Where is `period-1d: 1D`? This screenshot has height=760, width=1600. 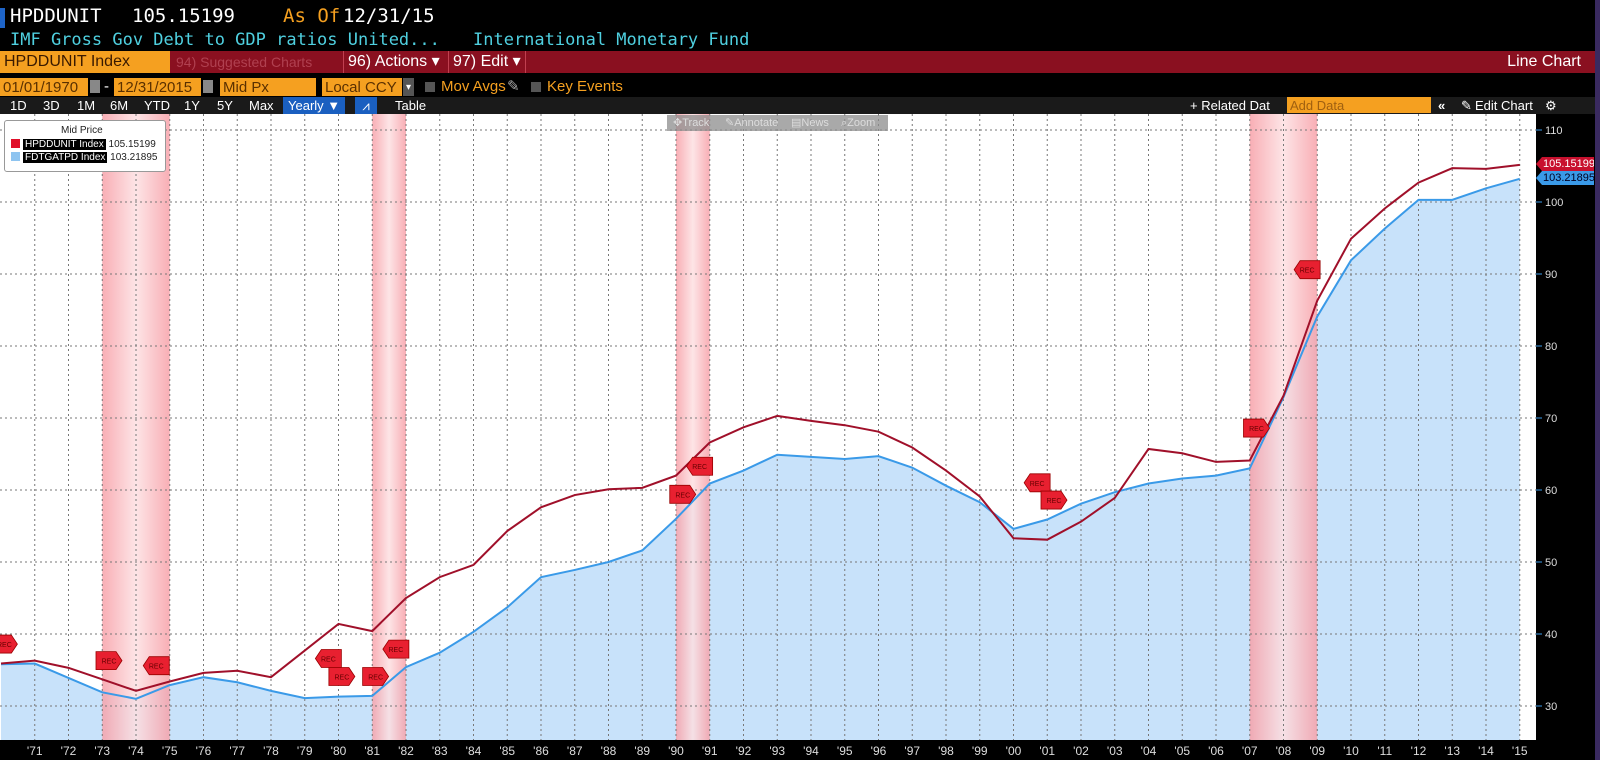
period-1d: 1D is located at coordinates (18, 105).